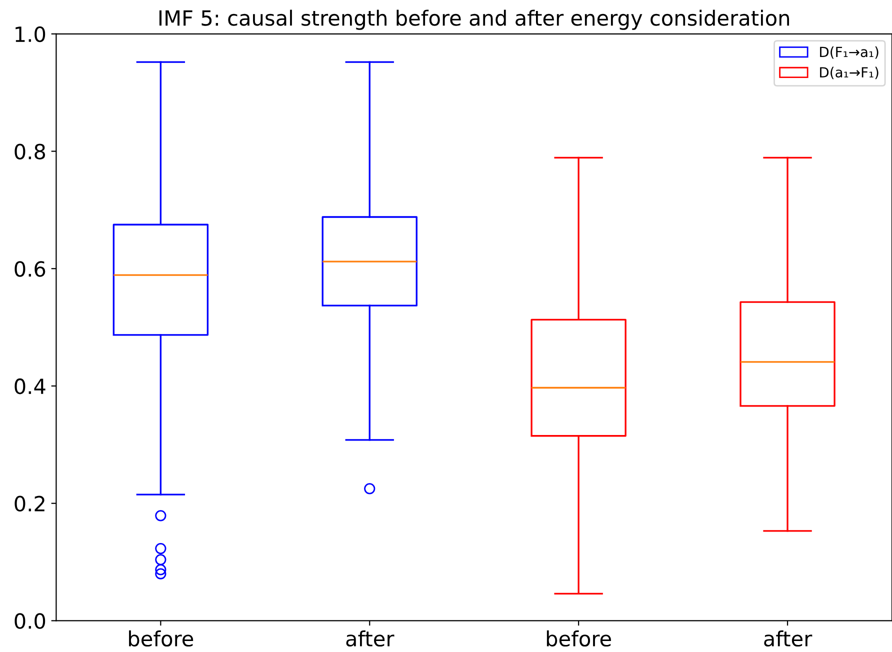 Image resolution: width=892 pixels, height=652 pixels. Describe the element at coordinates (849, 73) in the screenshot. I see `legend-label: D(a₁→F₁)` at that location.